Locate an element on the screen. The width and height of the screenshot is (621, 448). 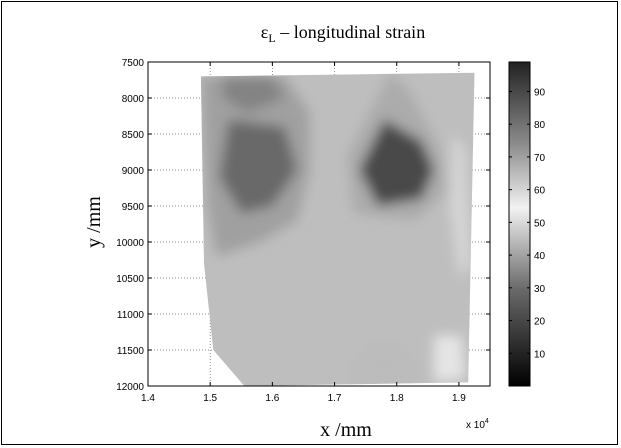
y-tick-label: 10000 is located at coordinates (130, 243).